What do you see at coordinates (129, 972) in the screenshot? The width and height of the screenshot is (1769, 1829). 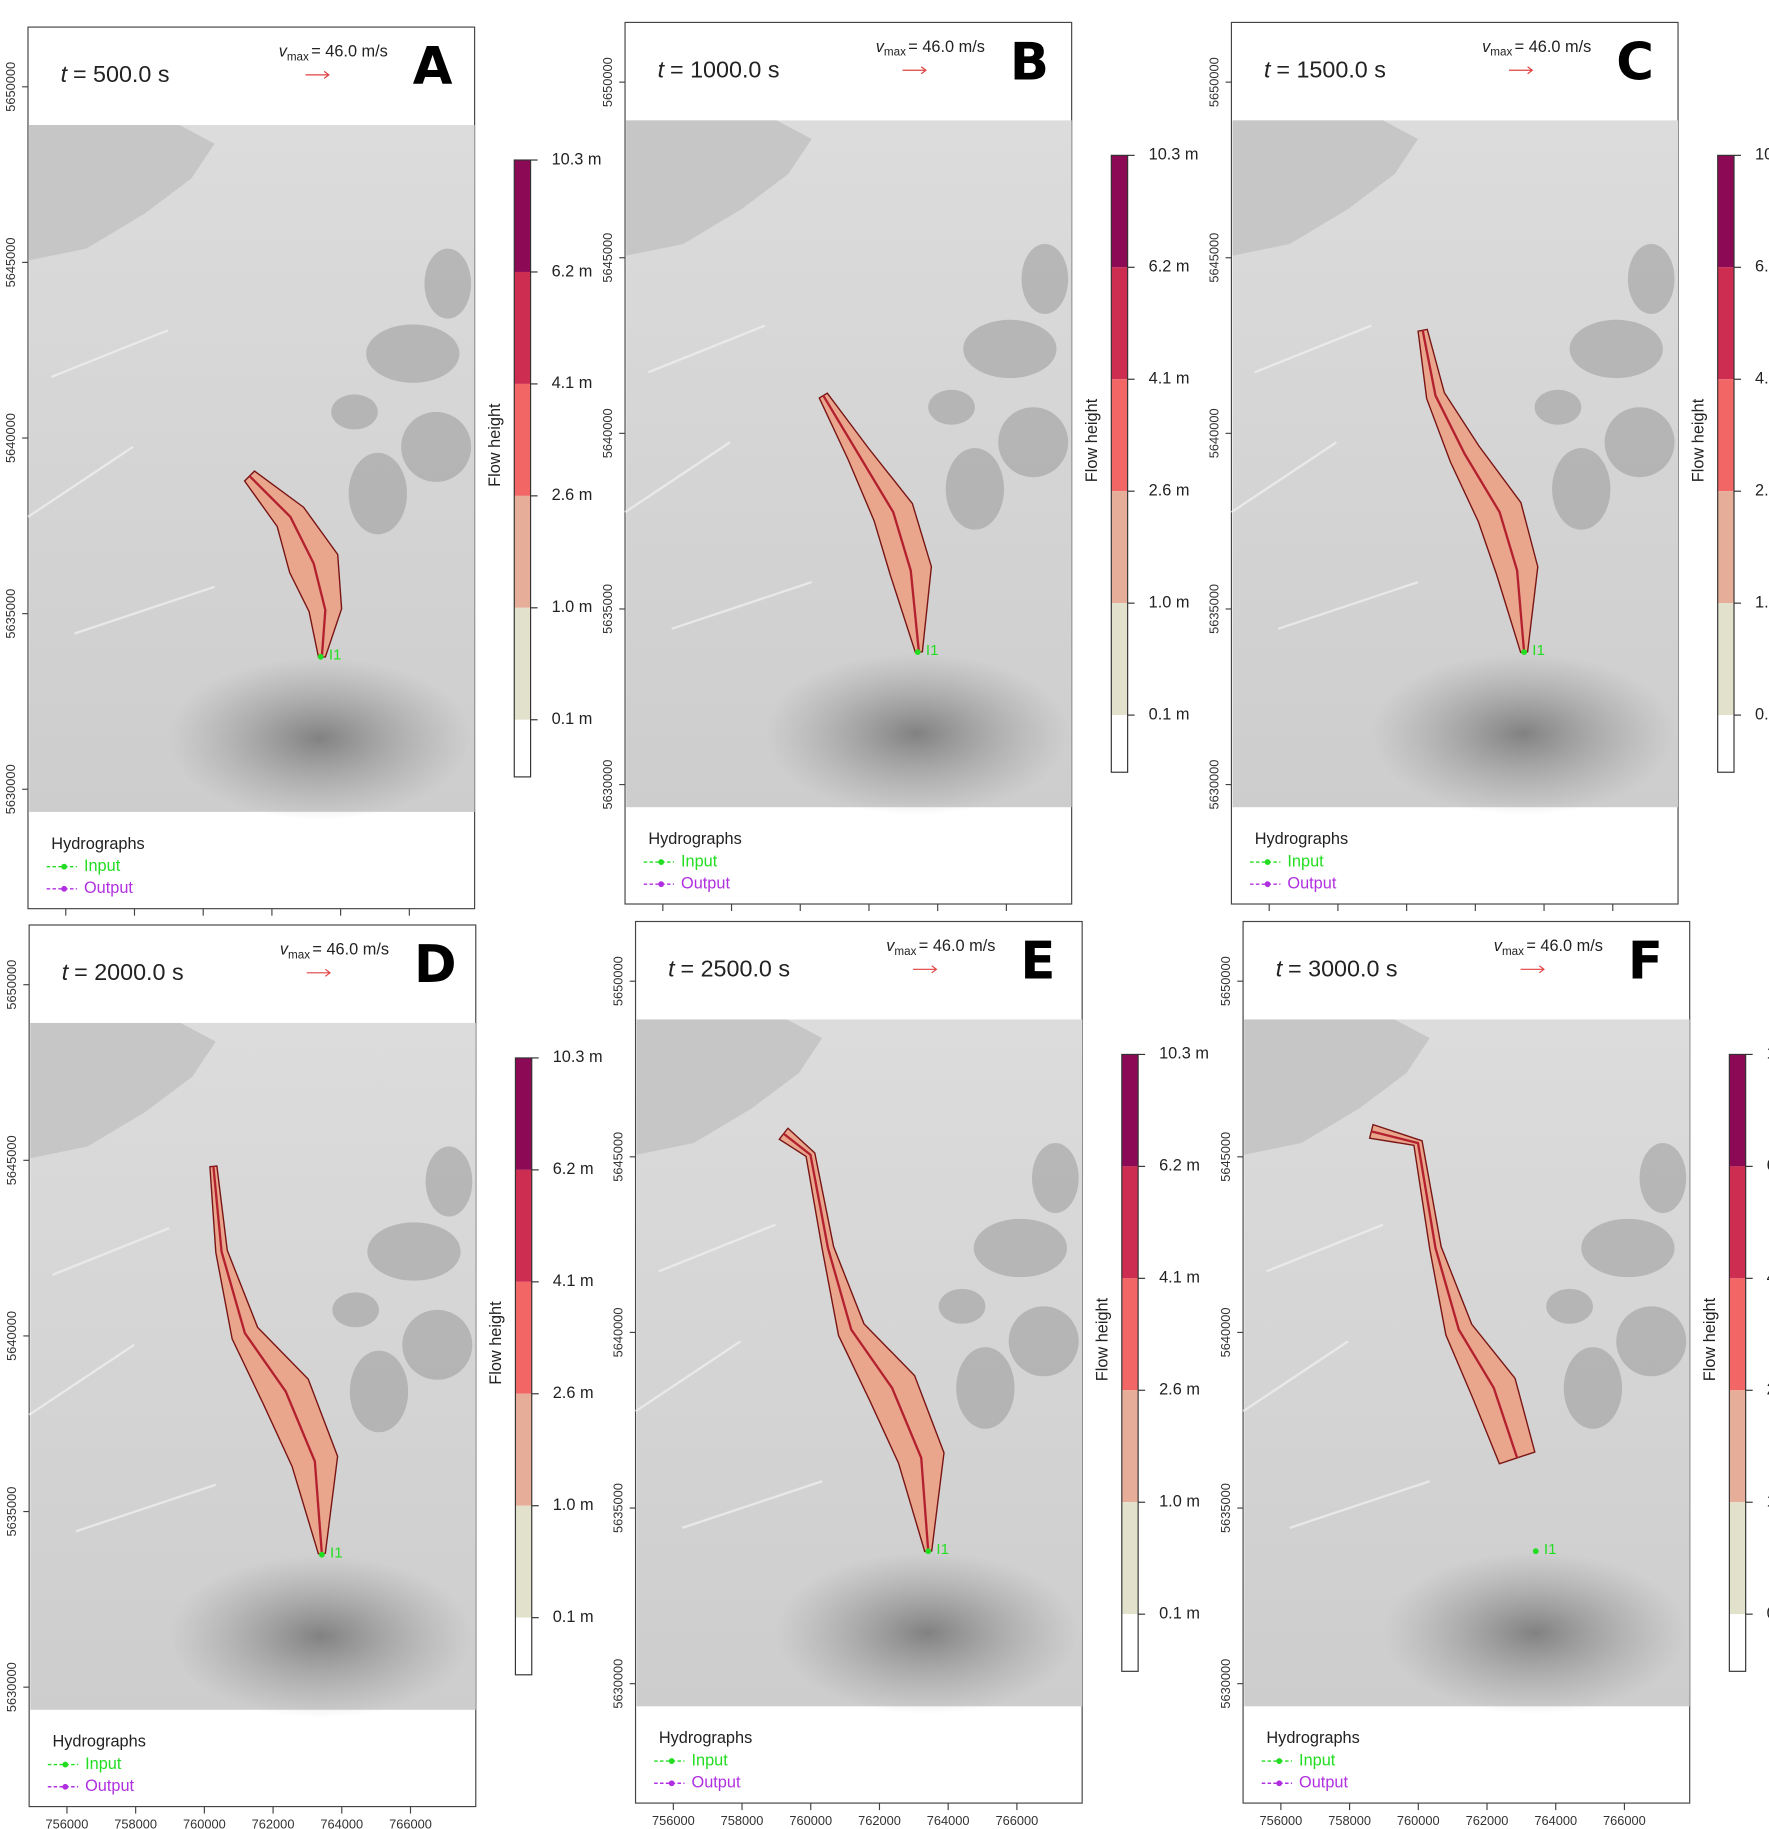 I see `time-value: = 2000.0 s` at bounding box center [129, 972].